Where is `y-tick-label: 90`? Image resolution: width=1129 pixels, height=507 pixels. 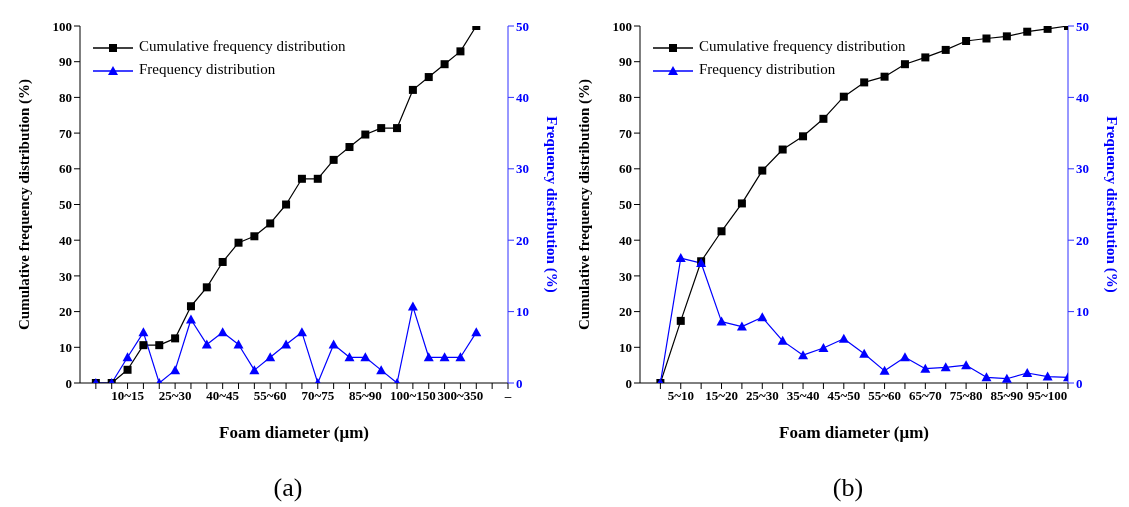
y-tick-label: 90 is located at coordinates (625, 62).